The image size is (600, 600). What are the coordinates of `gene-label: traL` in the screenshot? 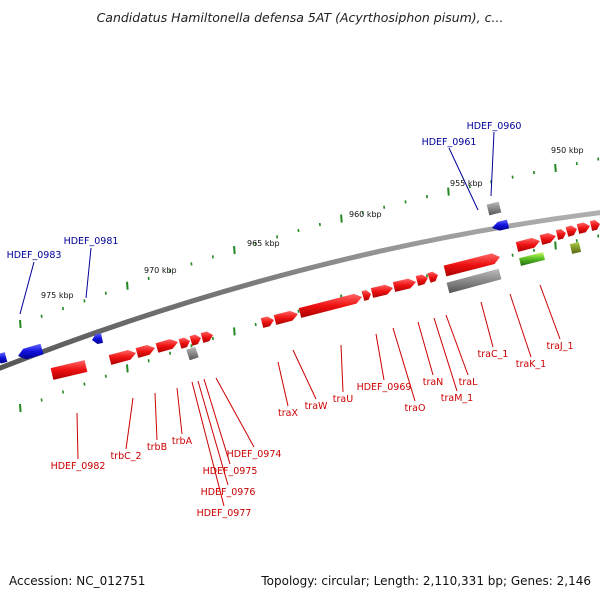 It's located at (468, 382).